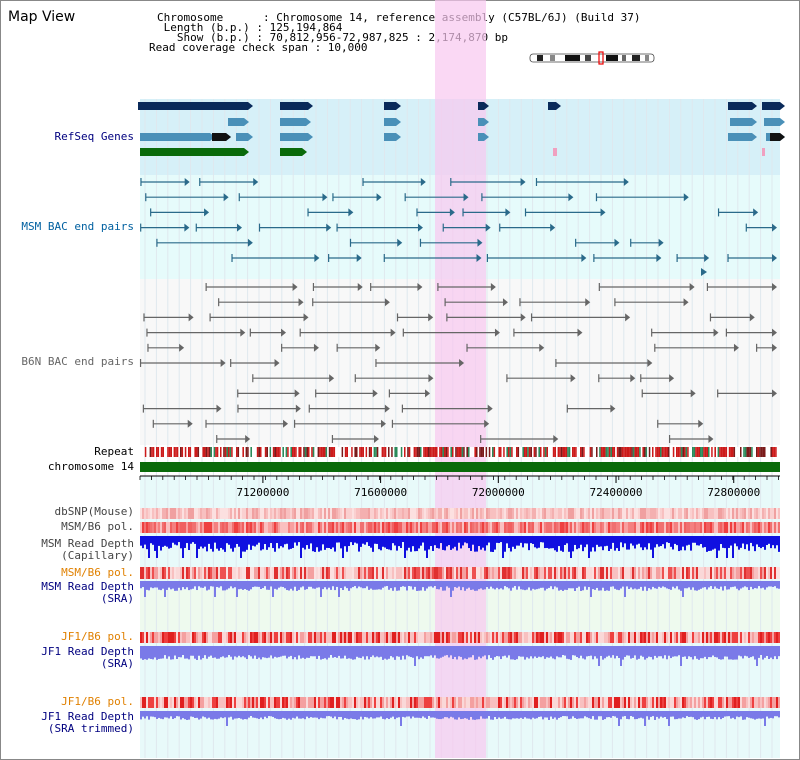 The width and height of the screenshot is (800, 760). What do you see at coordinates (94, 511) in the screenshot?
I see `track-label-dbsnp: dbSNP(Mouse)` at bounding box center [94, 511].